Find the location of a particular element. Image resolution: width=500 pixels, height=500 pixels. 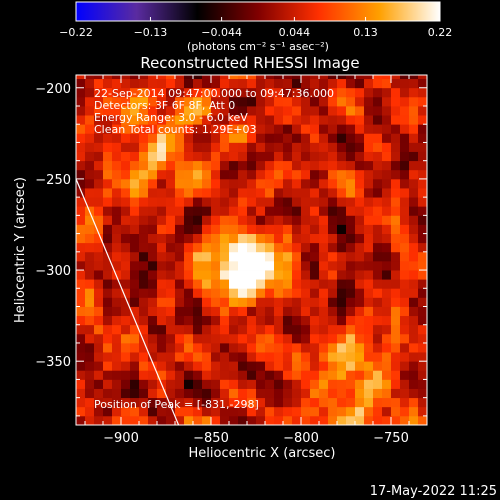

y-axis-label: Heliocentric Y (arcsec) is located at coordinates (20, 250).